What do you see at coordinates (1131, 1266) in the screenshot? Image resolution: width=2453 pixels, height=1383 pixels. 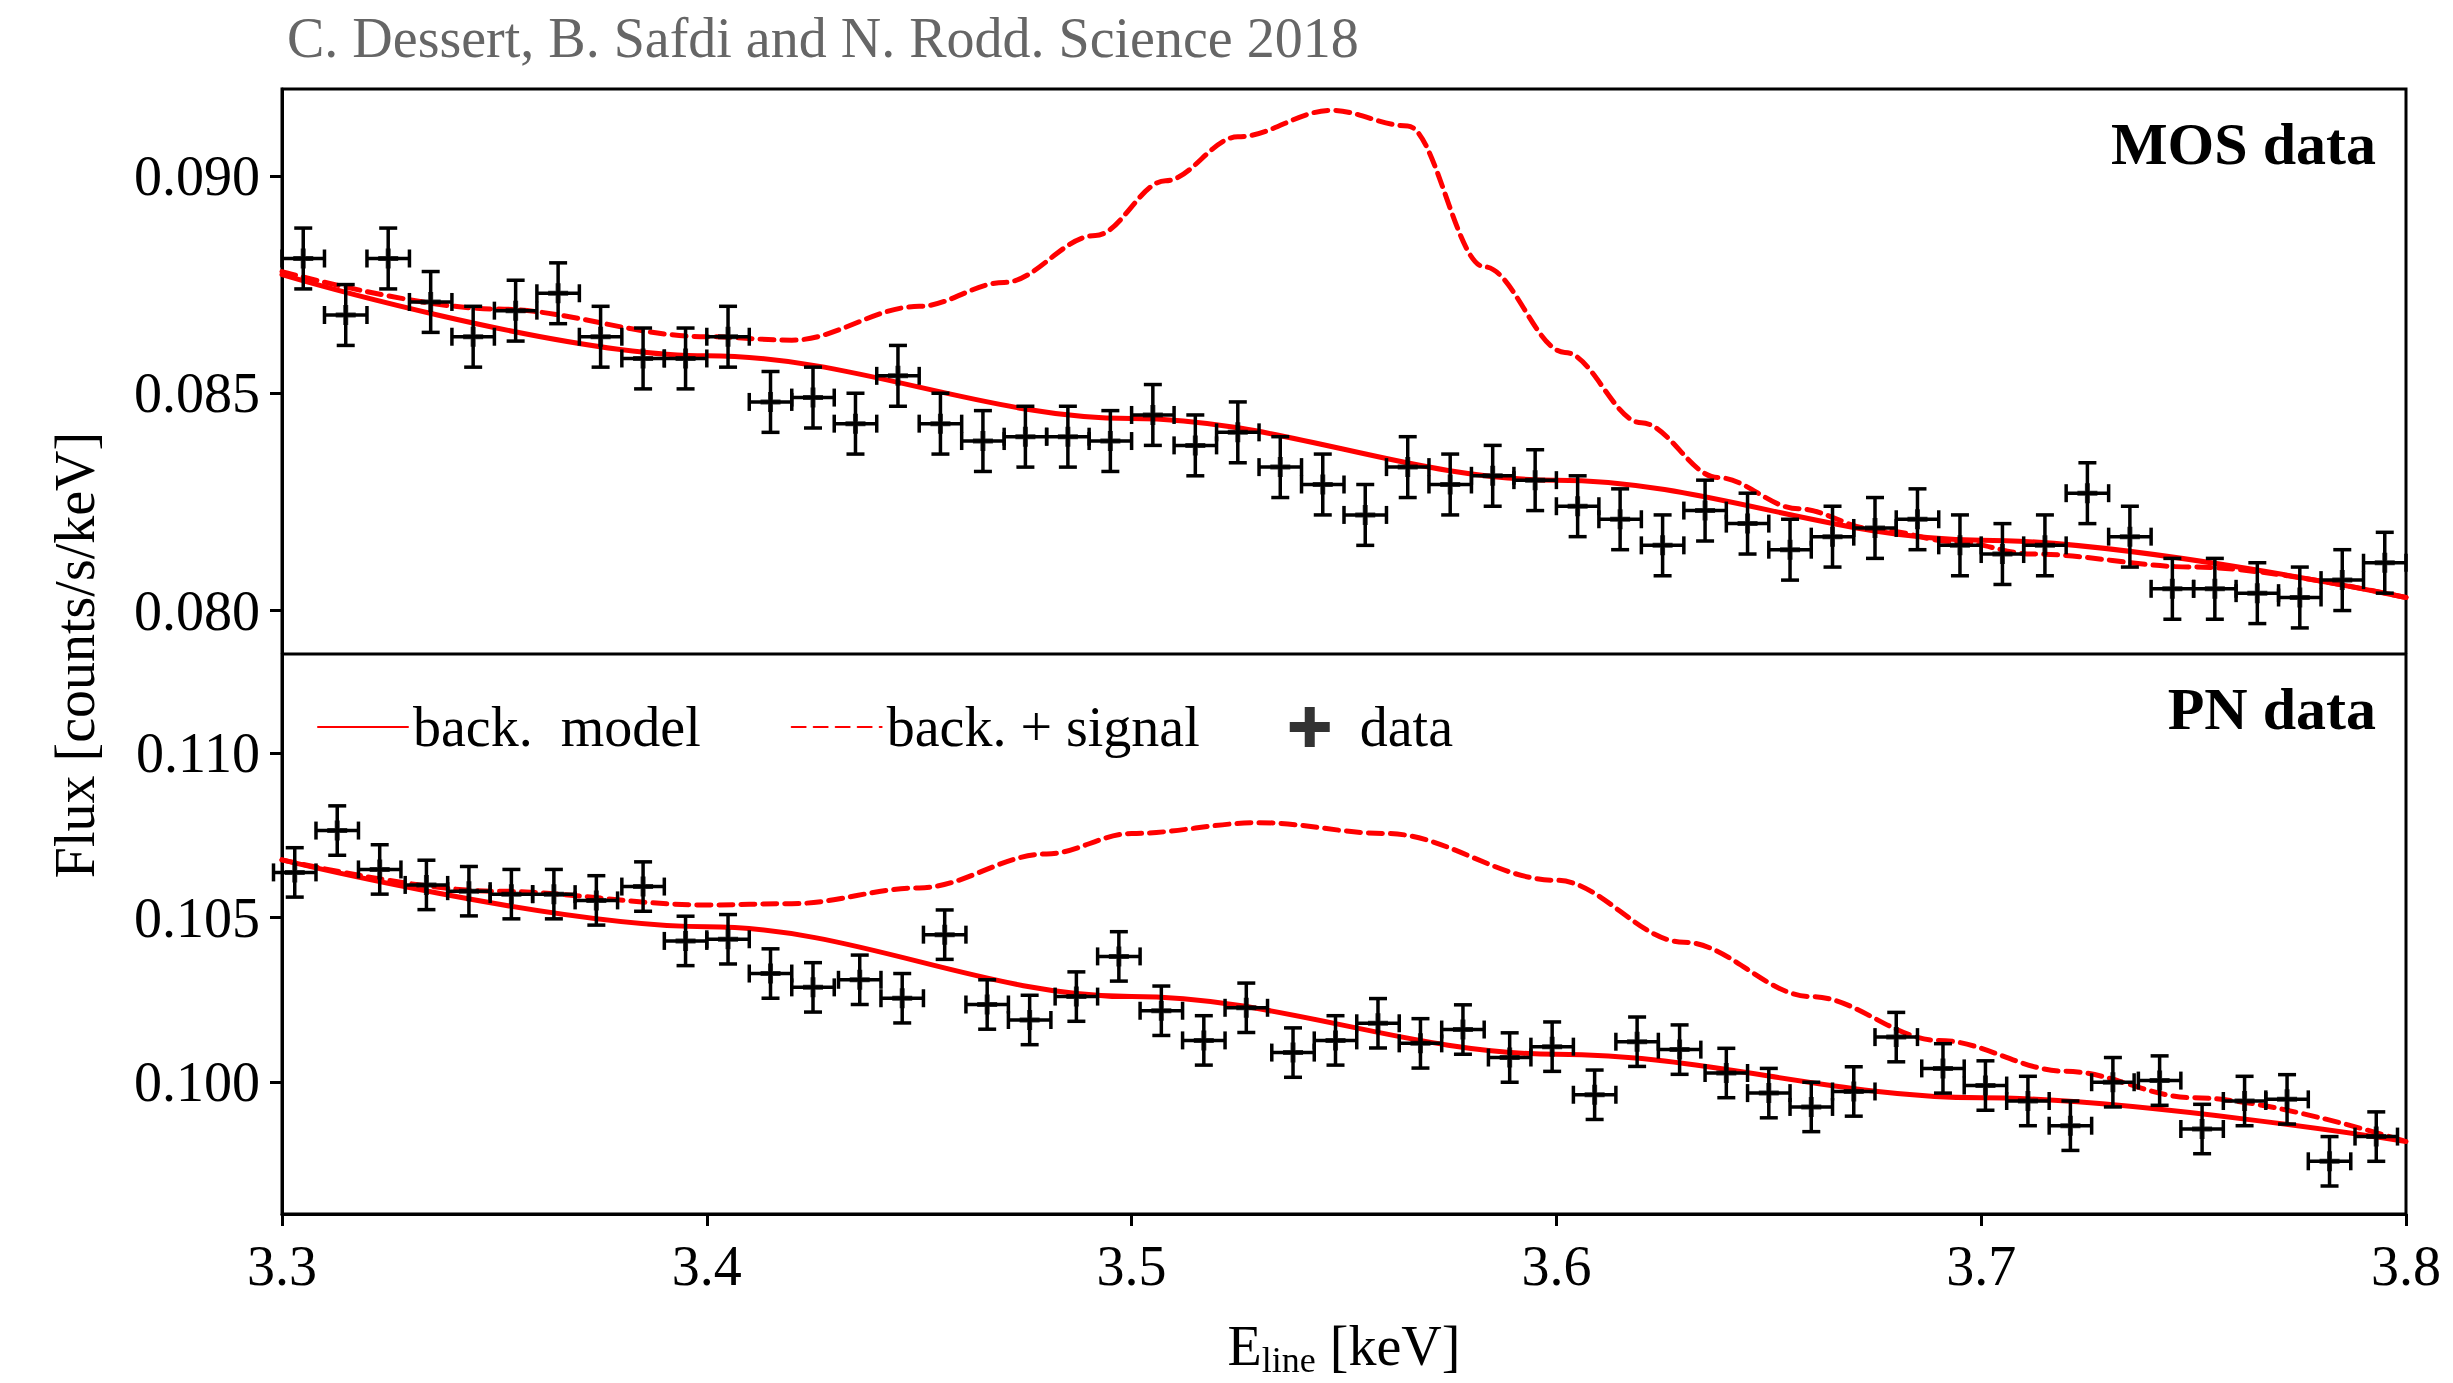 I see `x-tick-label: 3.5` at bounding box center [1131, 1266].